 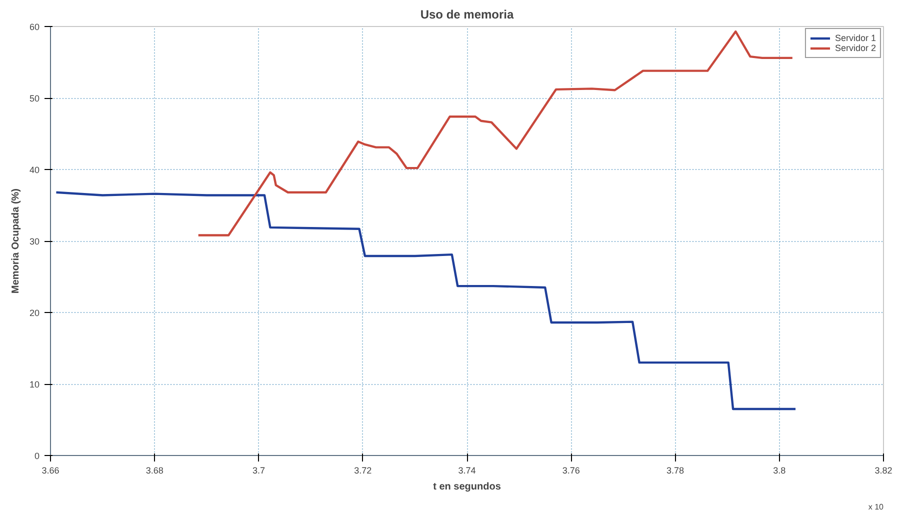 What do you see at coordinates (363, 471) in the screenshot?
I see `x-tick-label: 3.72` at bounding box center [363, 471].